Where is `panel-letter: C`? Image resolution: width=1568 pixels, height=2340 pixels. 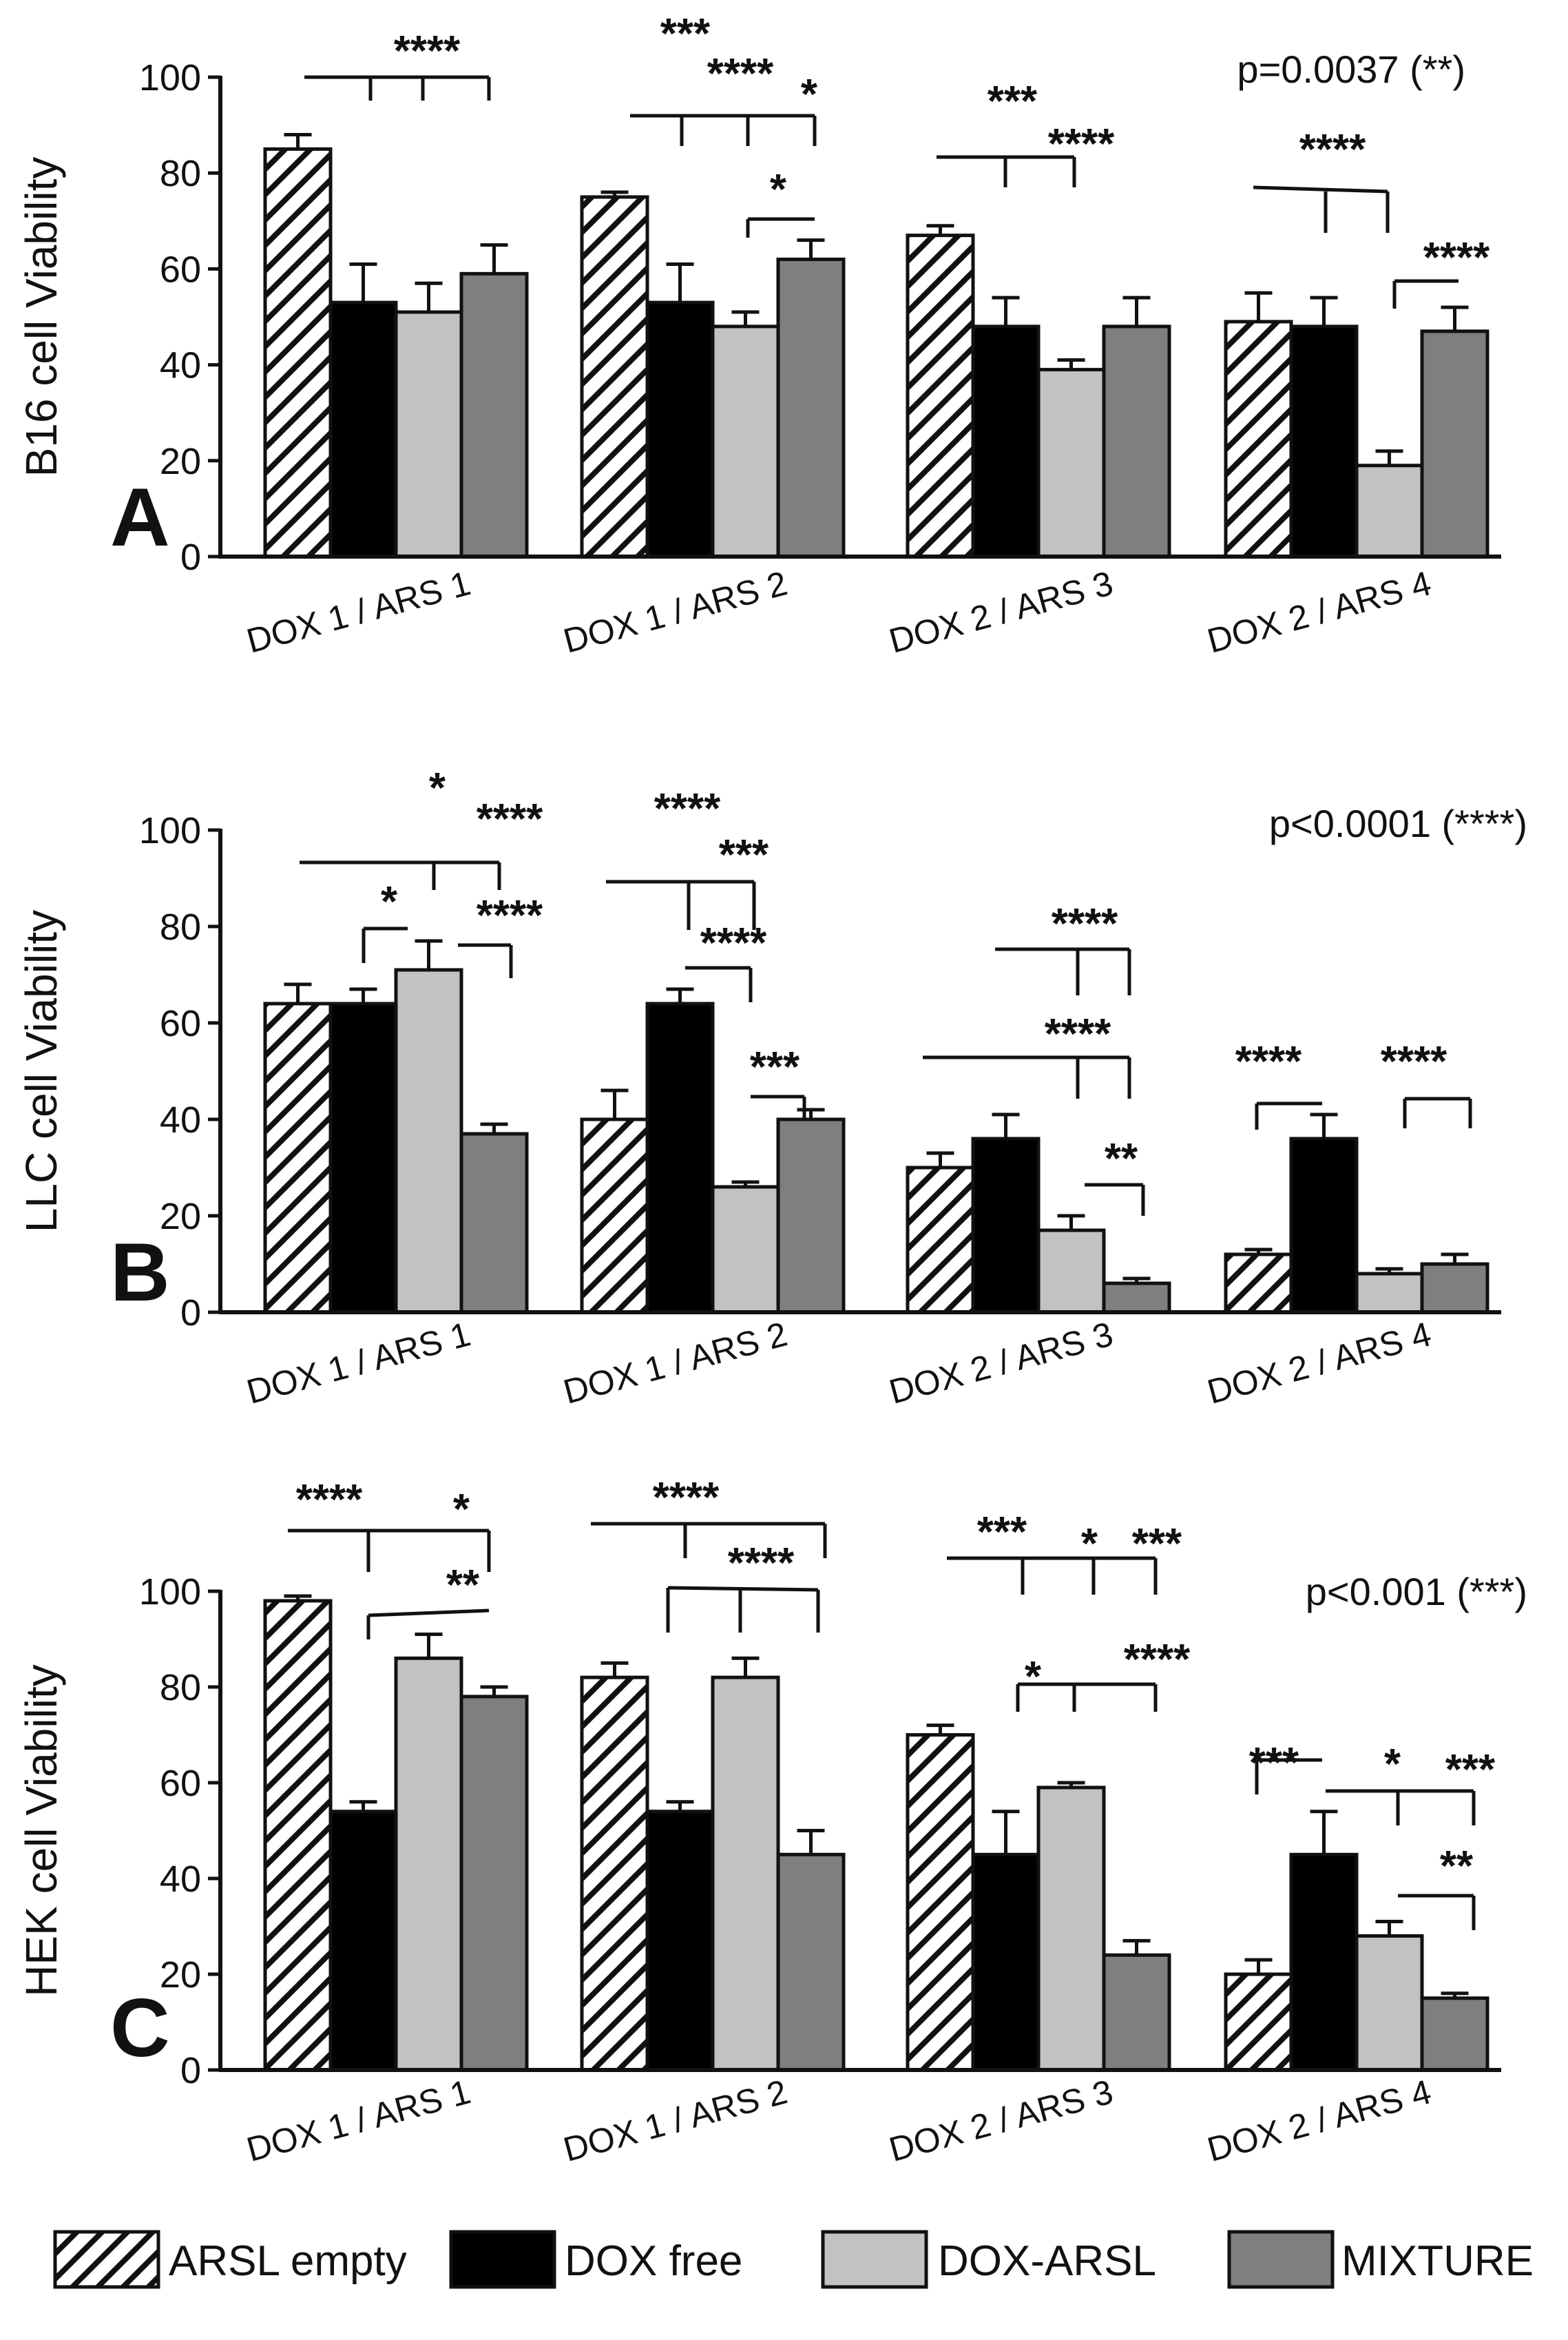 panel-letter: C is located at coordinates (140, 2028).